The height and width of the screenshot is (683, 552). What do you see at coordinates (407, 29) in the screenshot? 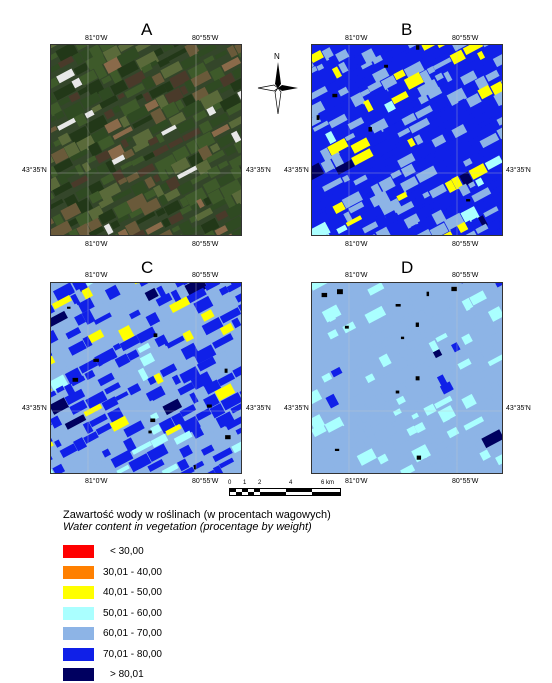
I see `panel-label-b: B` at bounding box center [407, 29].